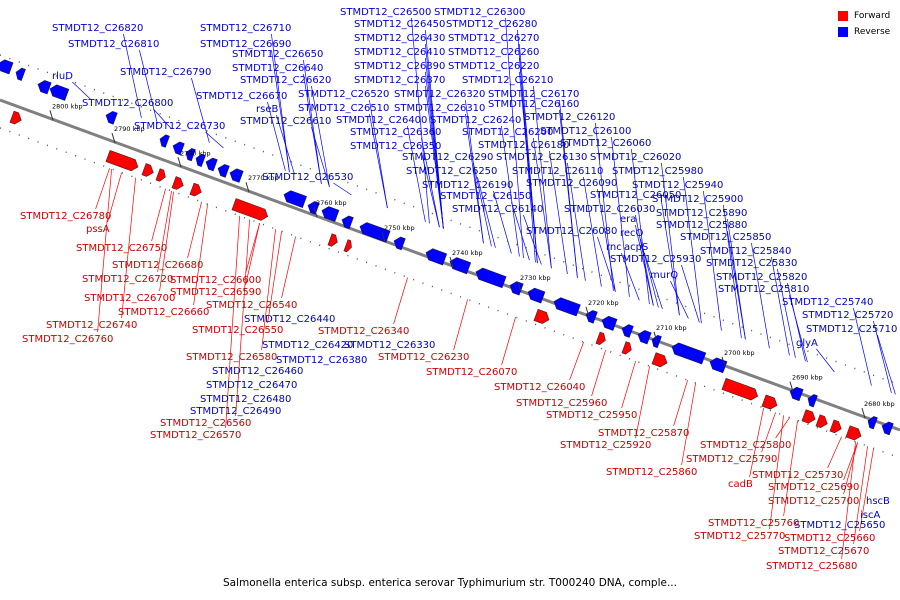  What do you see at coordinates (632, 233) in the screenshot?
I see `reverse-gene-label: recO` at bounding box center [632, 233].